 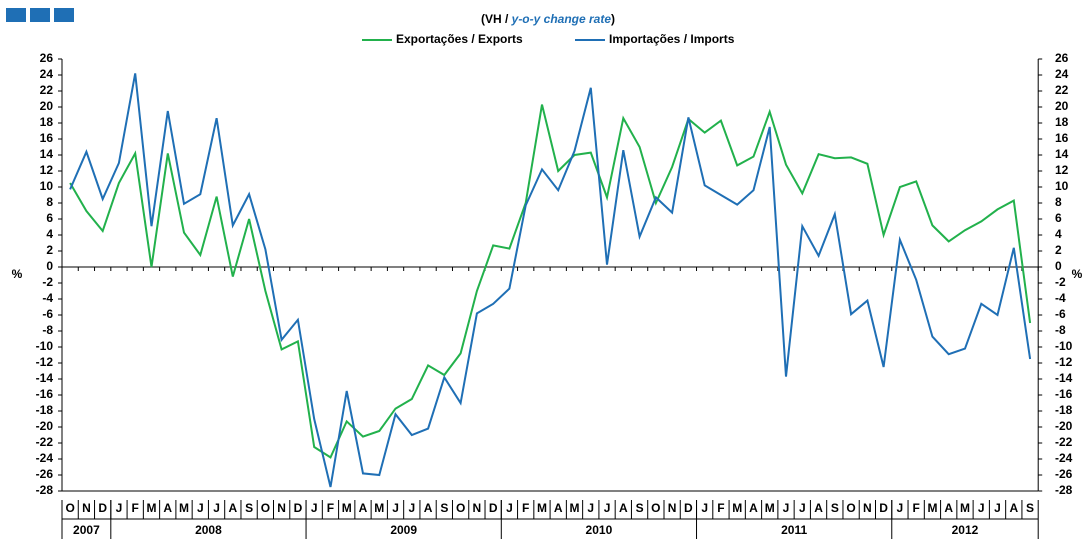 What do you see at coordinates (1062, 138) in the screenshot?
I see `y2-tick-label: 16` at bounding box center [1062, 138].